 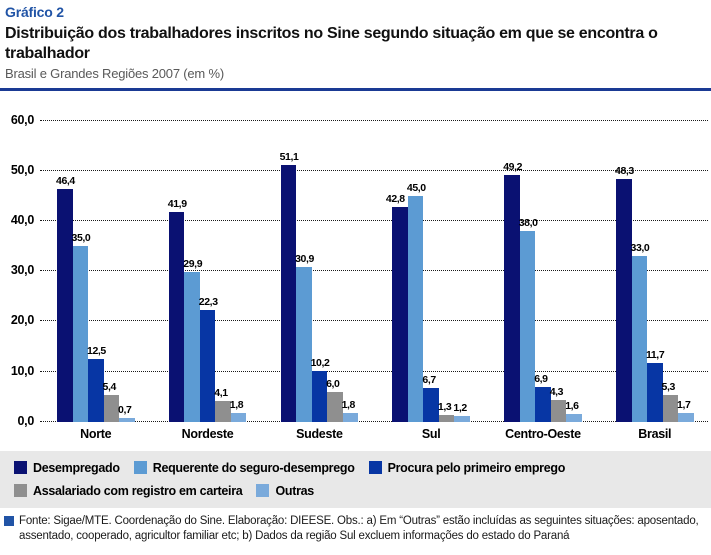 I want to click on bar-sul-desempregado, so click(x=400, y=314).